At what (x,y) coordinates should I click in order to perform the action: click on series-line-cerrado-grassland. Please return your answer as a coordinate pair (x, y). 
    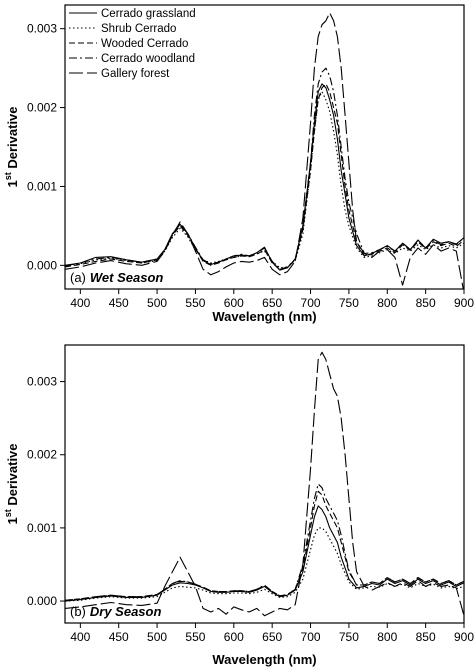
    Looking at the image, I should click on (264, 553).